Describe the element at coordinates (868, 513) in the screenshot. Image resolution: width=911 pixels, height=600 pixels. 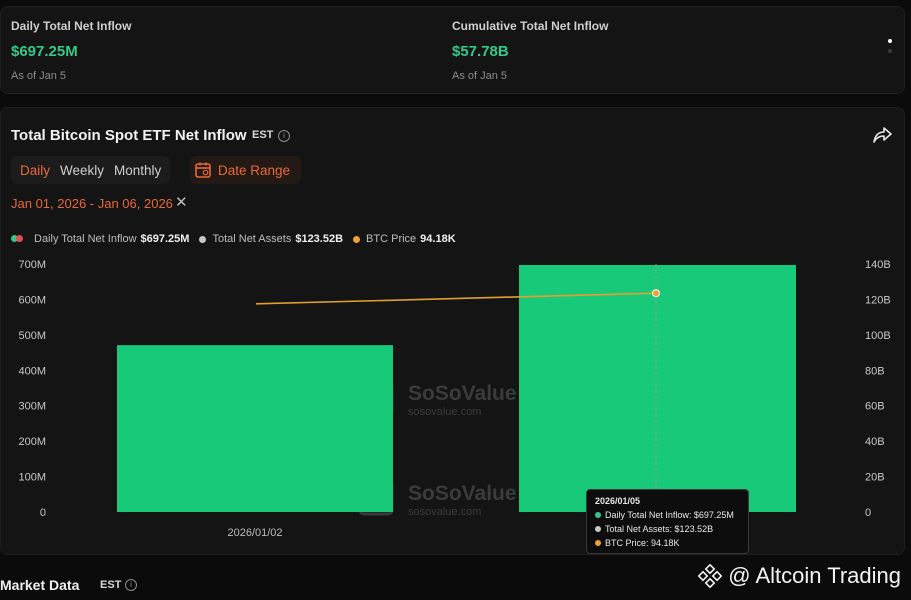
I see `right-axis-tick: 0` at that location.